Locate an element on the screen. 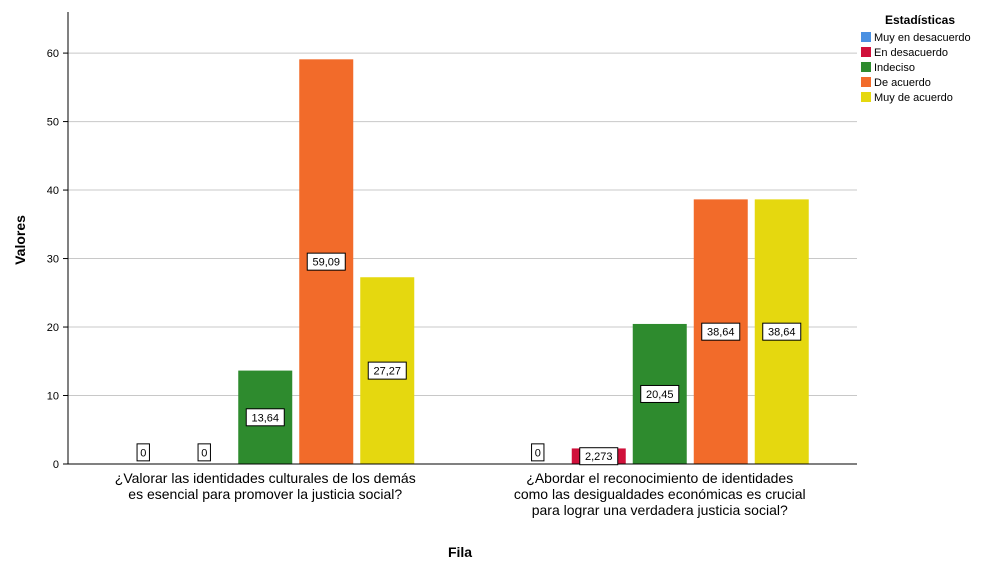  data-label: 13,64 is located at coordinates (265, 418).